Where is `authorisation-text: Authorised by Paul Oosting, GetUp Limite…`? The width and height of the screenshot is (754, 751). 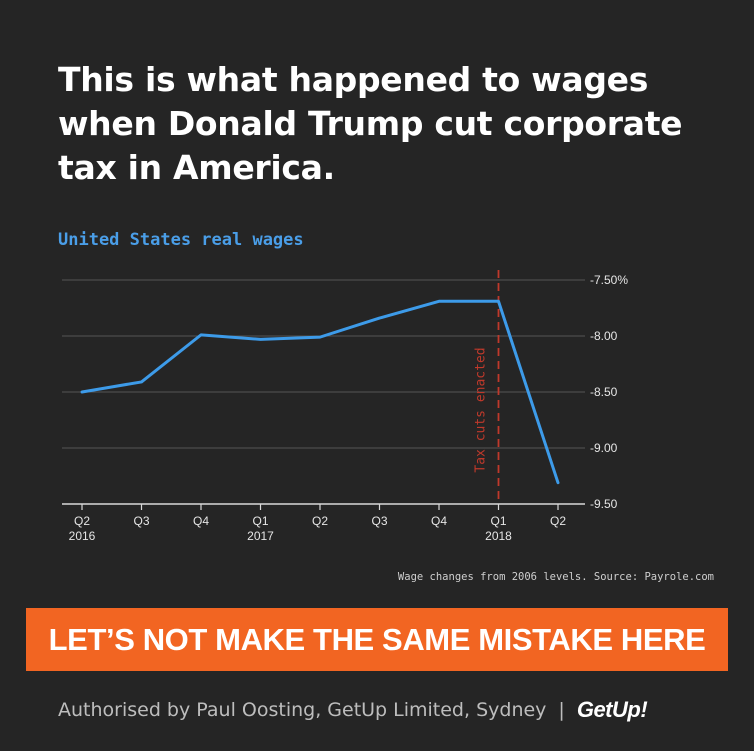 authorisation-text: Authorised by Paul Oosting, GetUp Limite… is located at coordinates (302, 710).